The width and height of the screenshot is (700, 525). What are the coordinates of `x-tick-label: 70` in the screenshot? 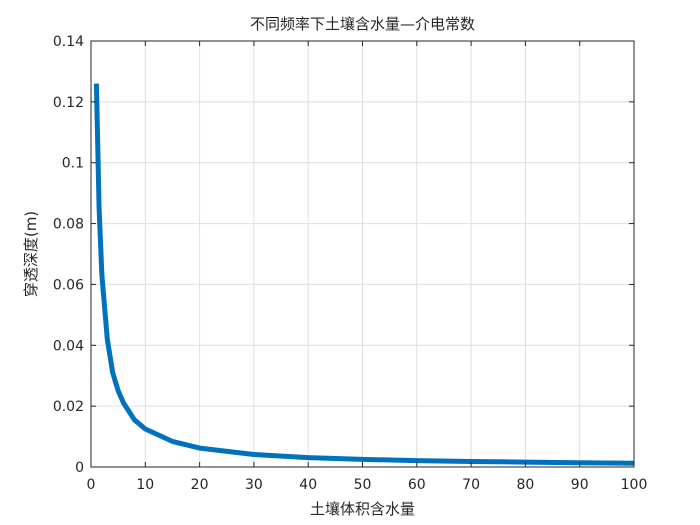 It's located at (471, 485).